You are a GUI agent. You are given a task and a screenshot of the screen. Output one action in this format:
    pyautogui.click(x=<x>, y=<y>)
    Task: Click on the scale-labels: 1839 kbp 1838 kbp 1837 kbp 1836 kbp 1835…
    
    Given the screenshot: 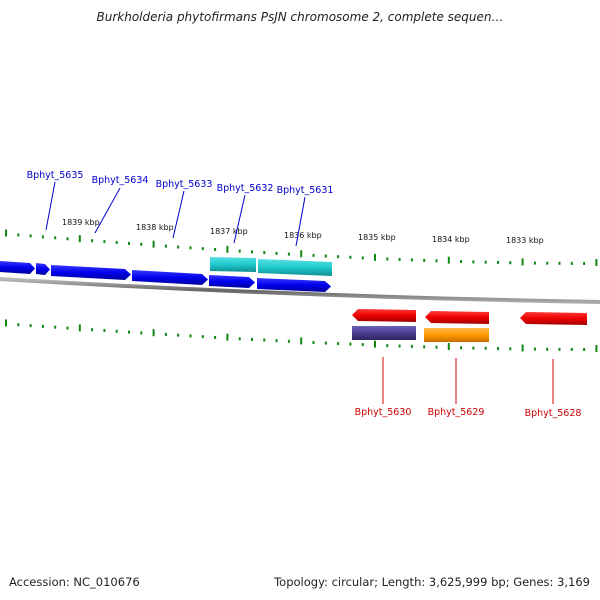 What is the action you would take?
    pyautogui.click(x=303, y=231)
    